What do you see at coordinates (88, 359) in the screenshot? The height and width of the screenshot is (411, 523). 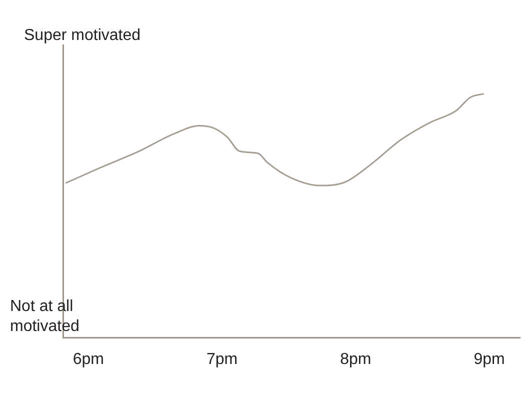 I see `x-tick-label: 6pm` at bounding box center [88, 359].